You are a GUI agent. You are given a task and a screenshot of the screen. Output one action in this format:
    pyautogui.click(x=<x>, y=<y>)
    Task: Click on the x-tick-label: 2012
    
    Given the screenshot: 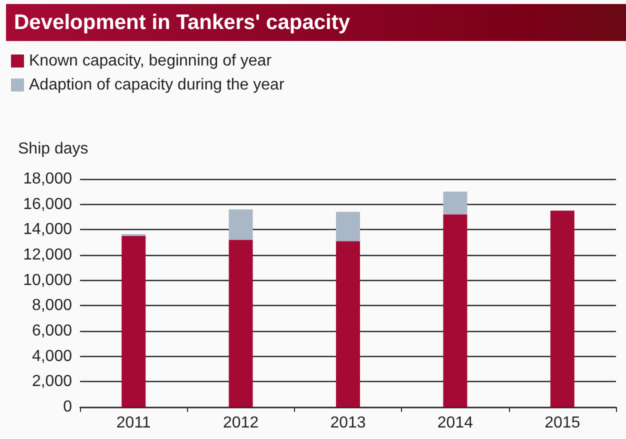 What is the action you would take?
    pyautogui.click(x=241, y=423)
    